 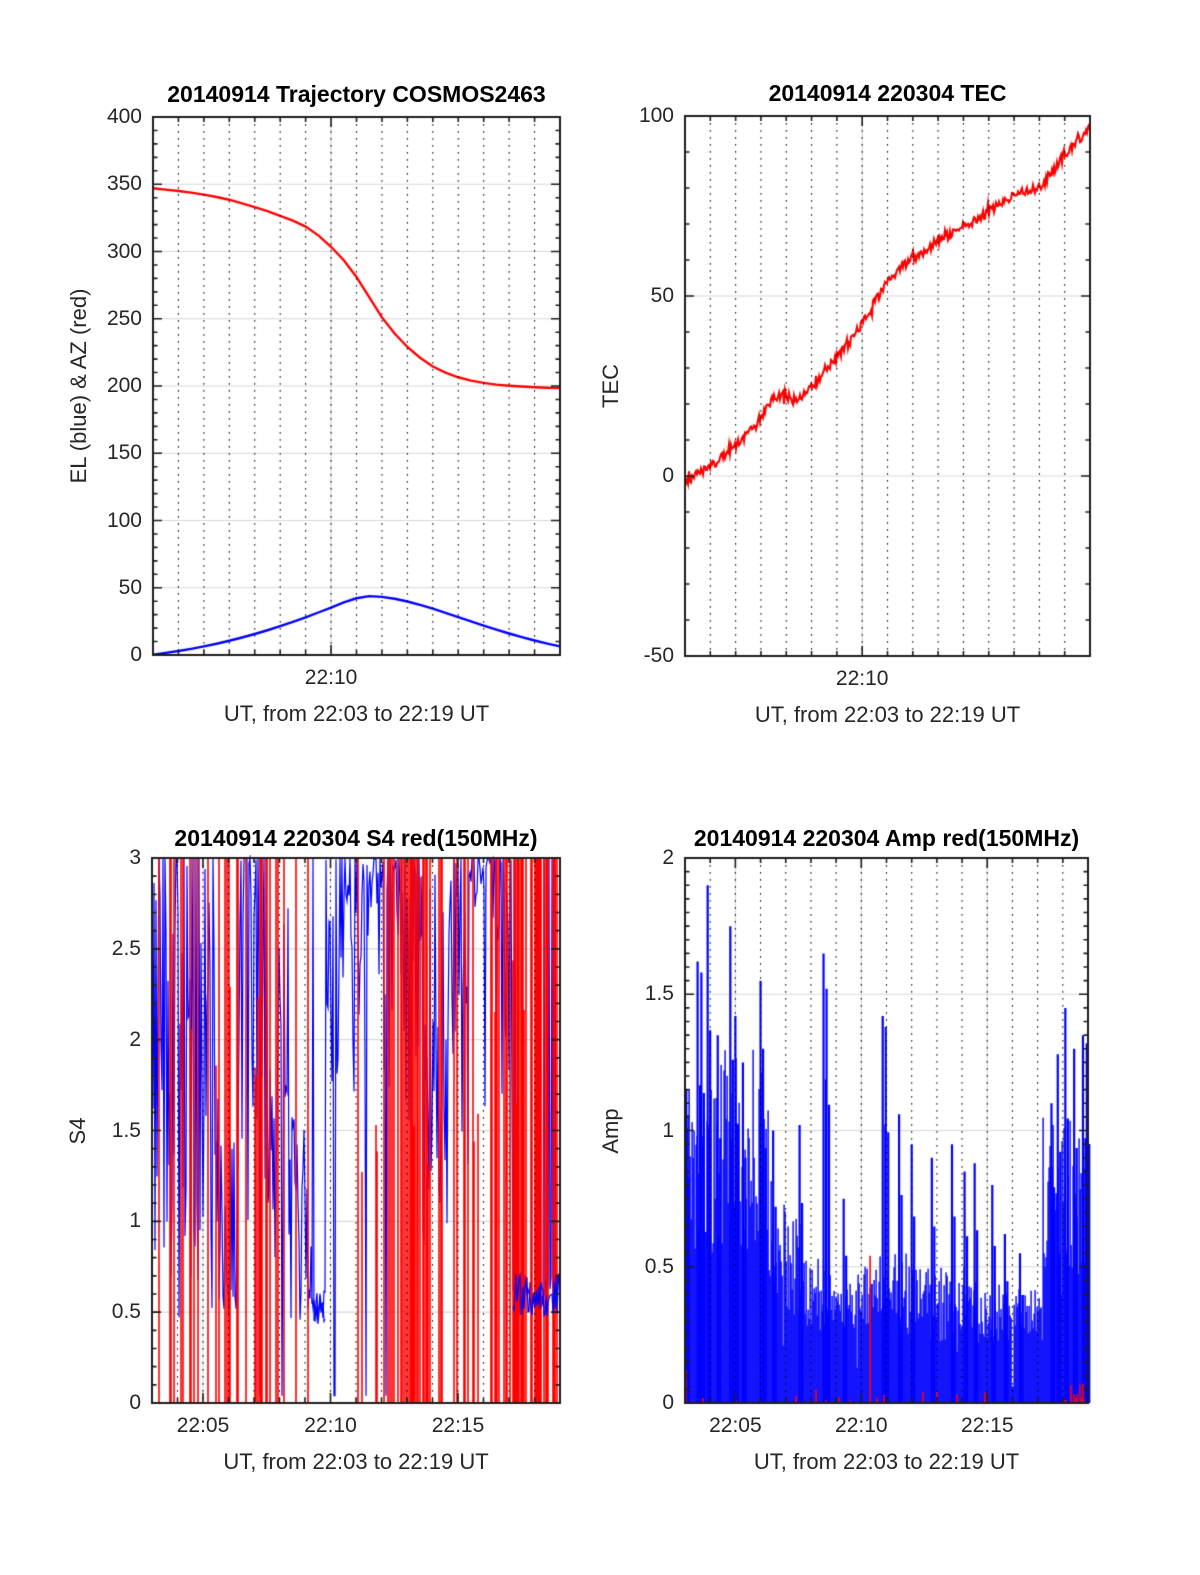 What do you see at coordinates (356, 713) in the screenshot?
I see `x-axis-label-trajectory: UT, from 22:03 to 22:19 UT` at bounding box center [356, 713].